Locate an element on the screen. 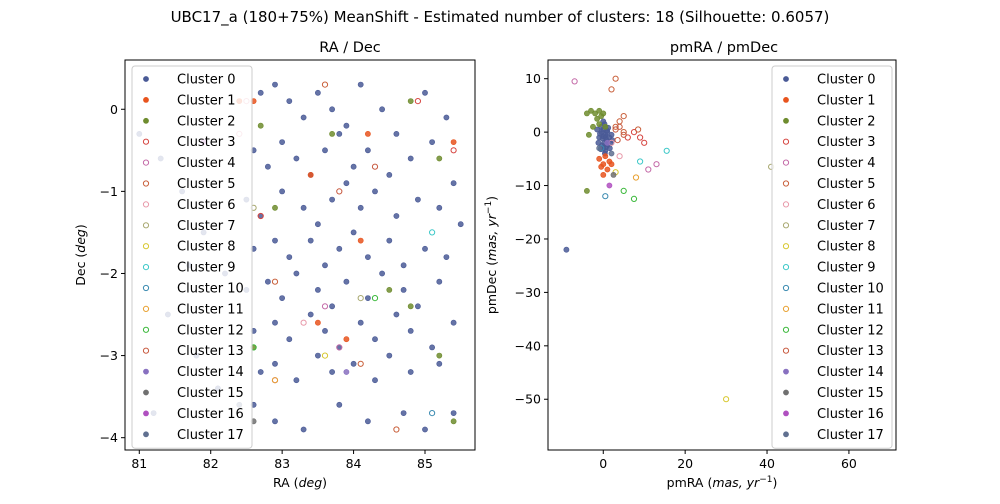  ra-dec-legend-entry: Cluster 17 is located at coordinates (210, 435).